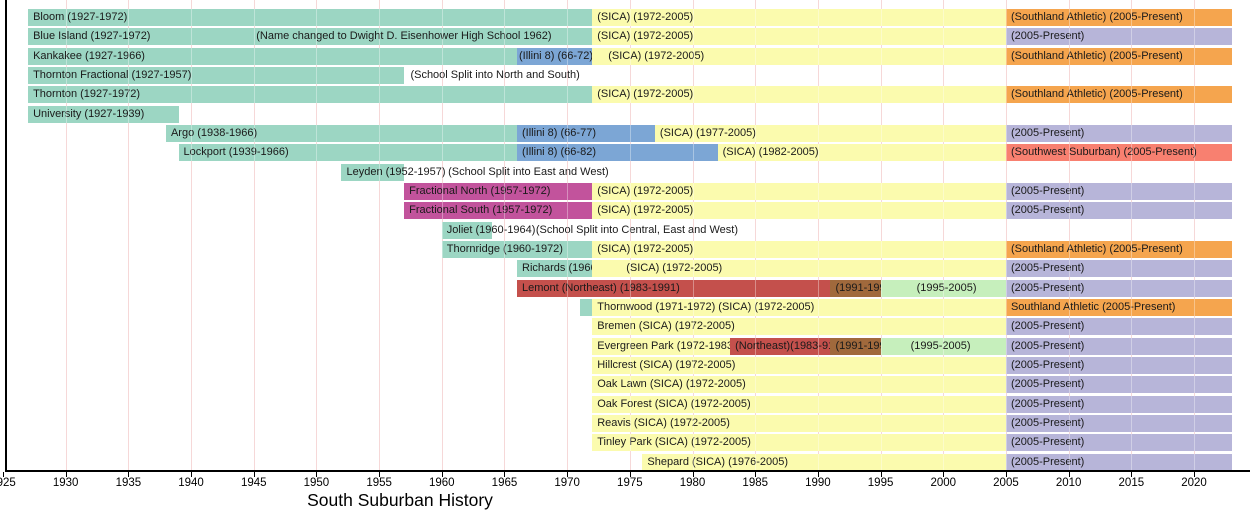 The image size is (1250, 515). What do you see at coordinates (567, 483) in the screenshot?
I see `axis-tick-label: 1970` at bounding box center [567, 483].